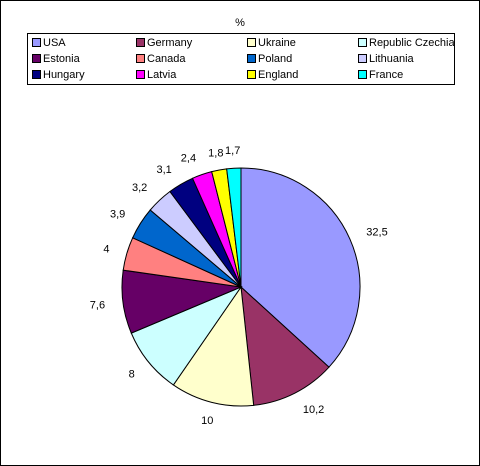 The image size is (480, 466). I want to click on legend-item: Germany, so click(164, 43).